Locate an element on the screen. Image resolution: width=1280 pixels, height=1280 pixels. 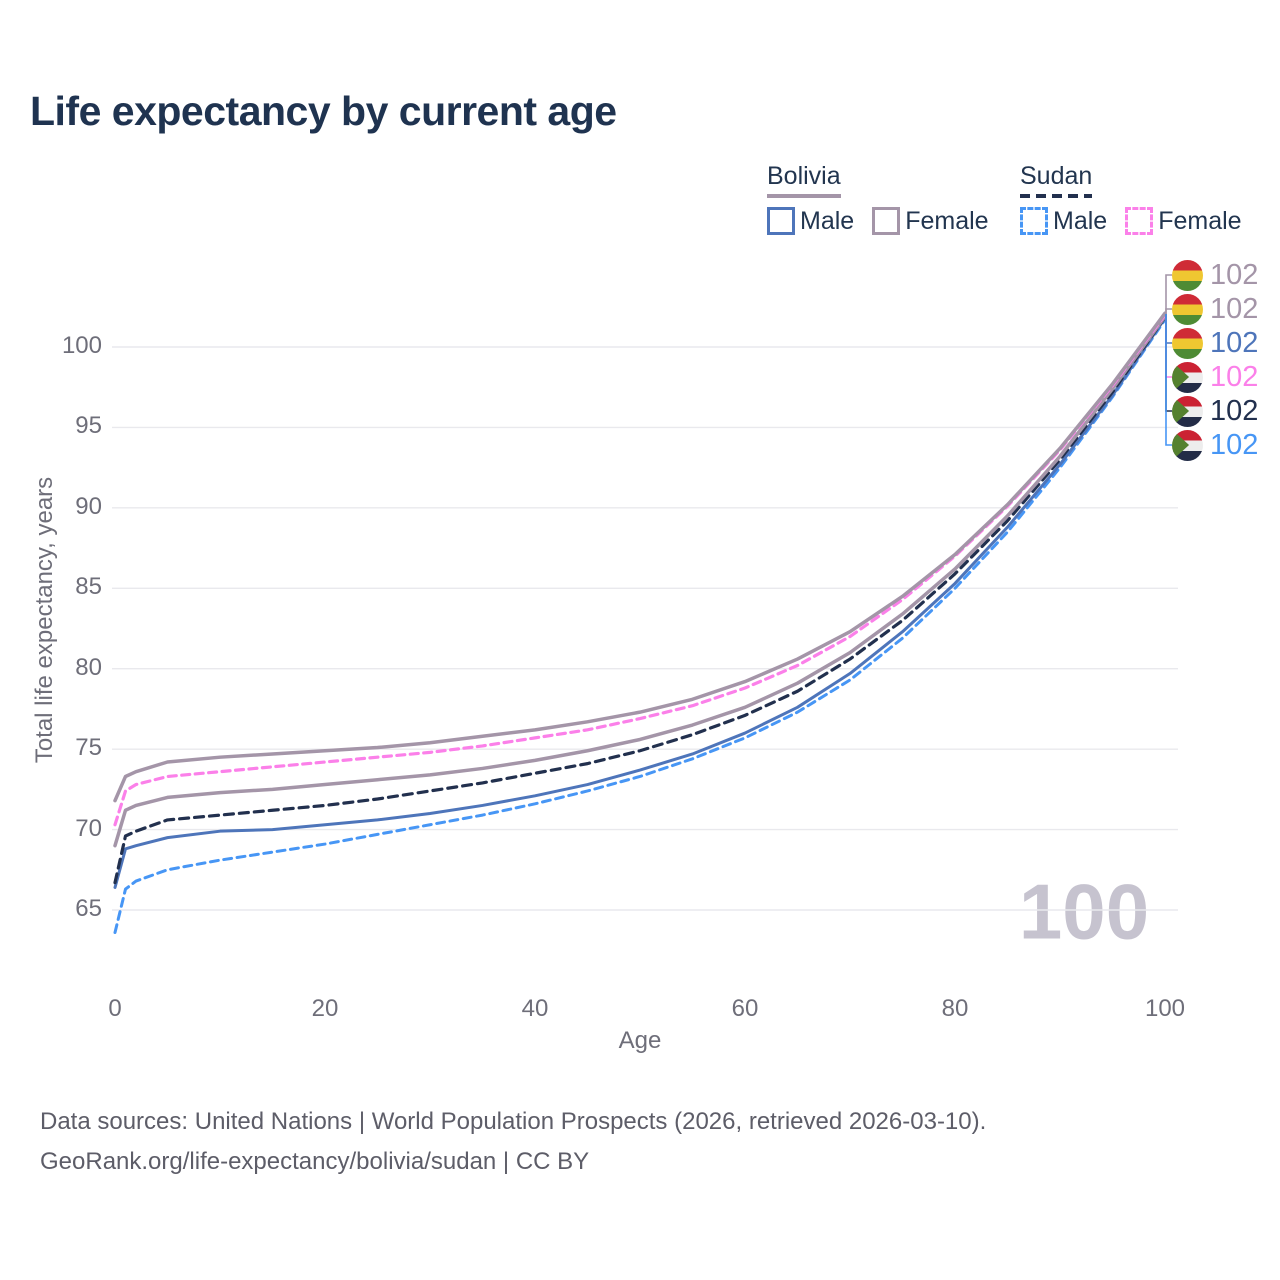
legend-item-sudan-female: Female is located at coordinates (1183, 221).